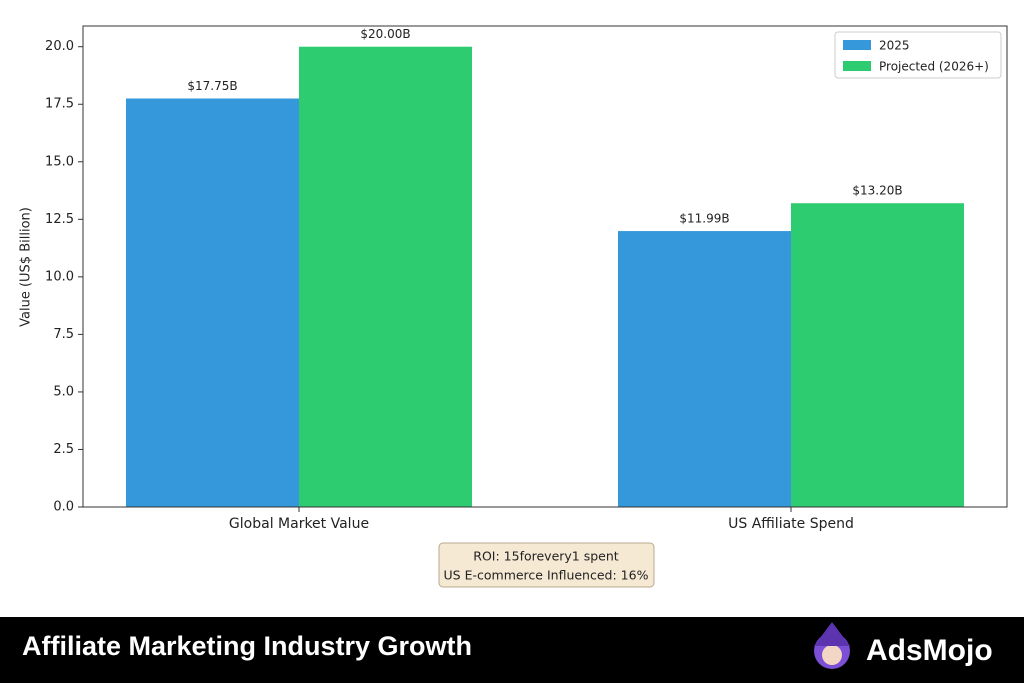 The width and height of the screenshot is (1024, 683). I want to click on x-tick-label: US Affiliate Spend, so click(791, 524).